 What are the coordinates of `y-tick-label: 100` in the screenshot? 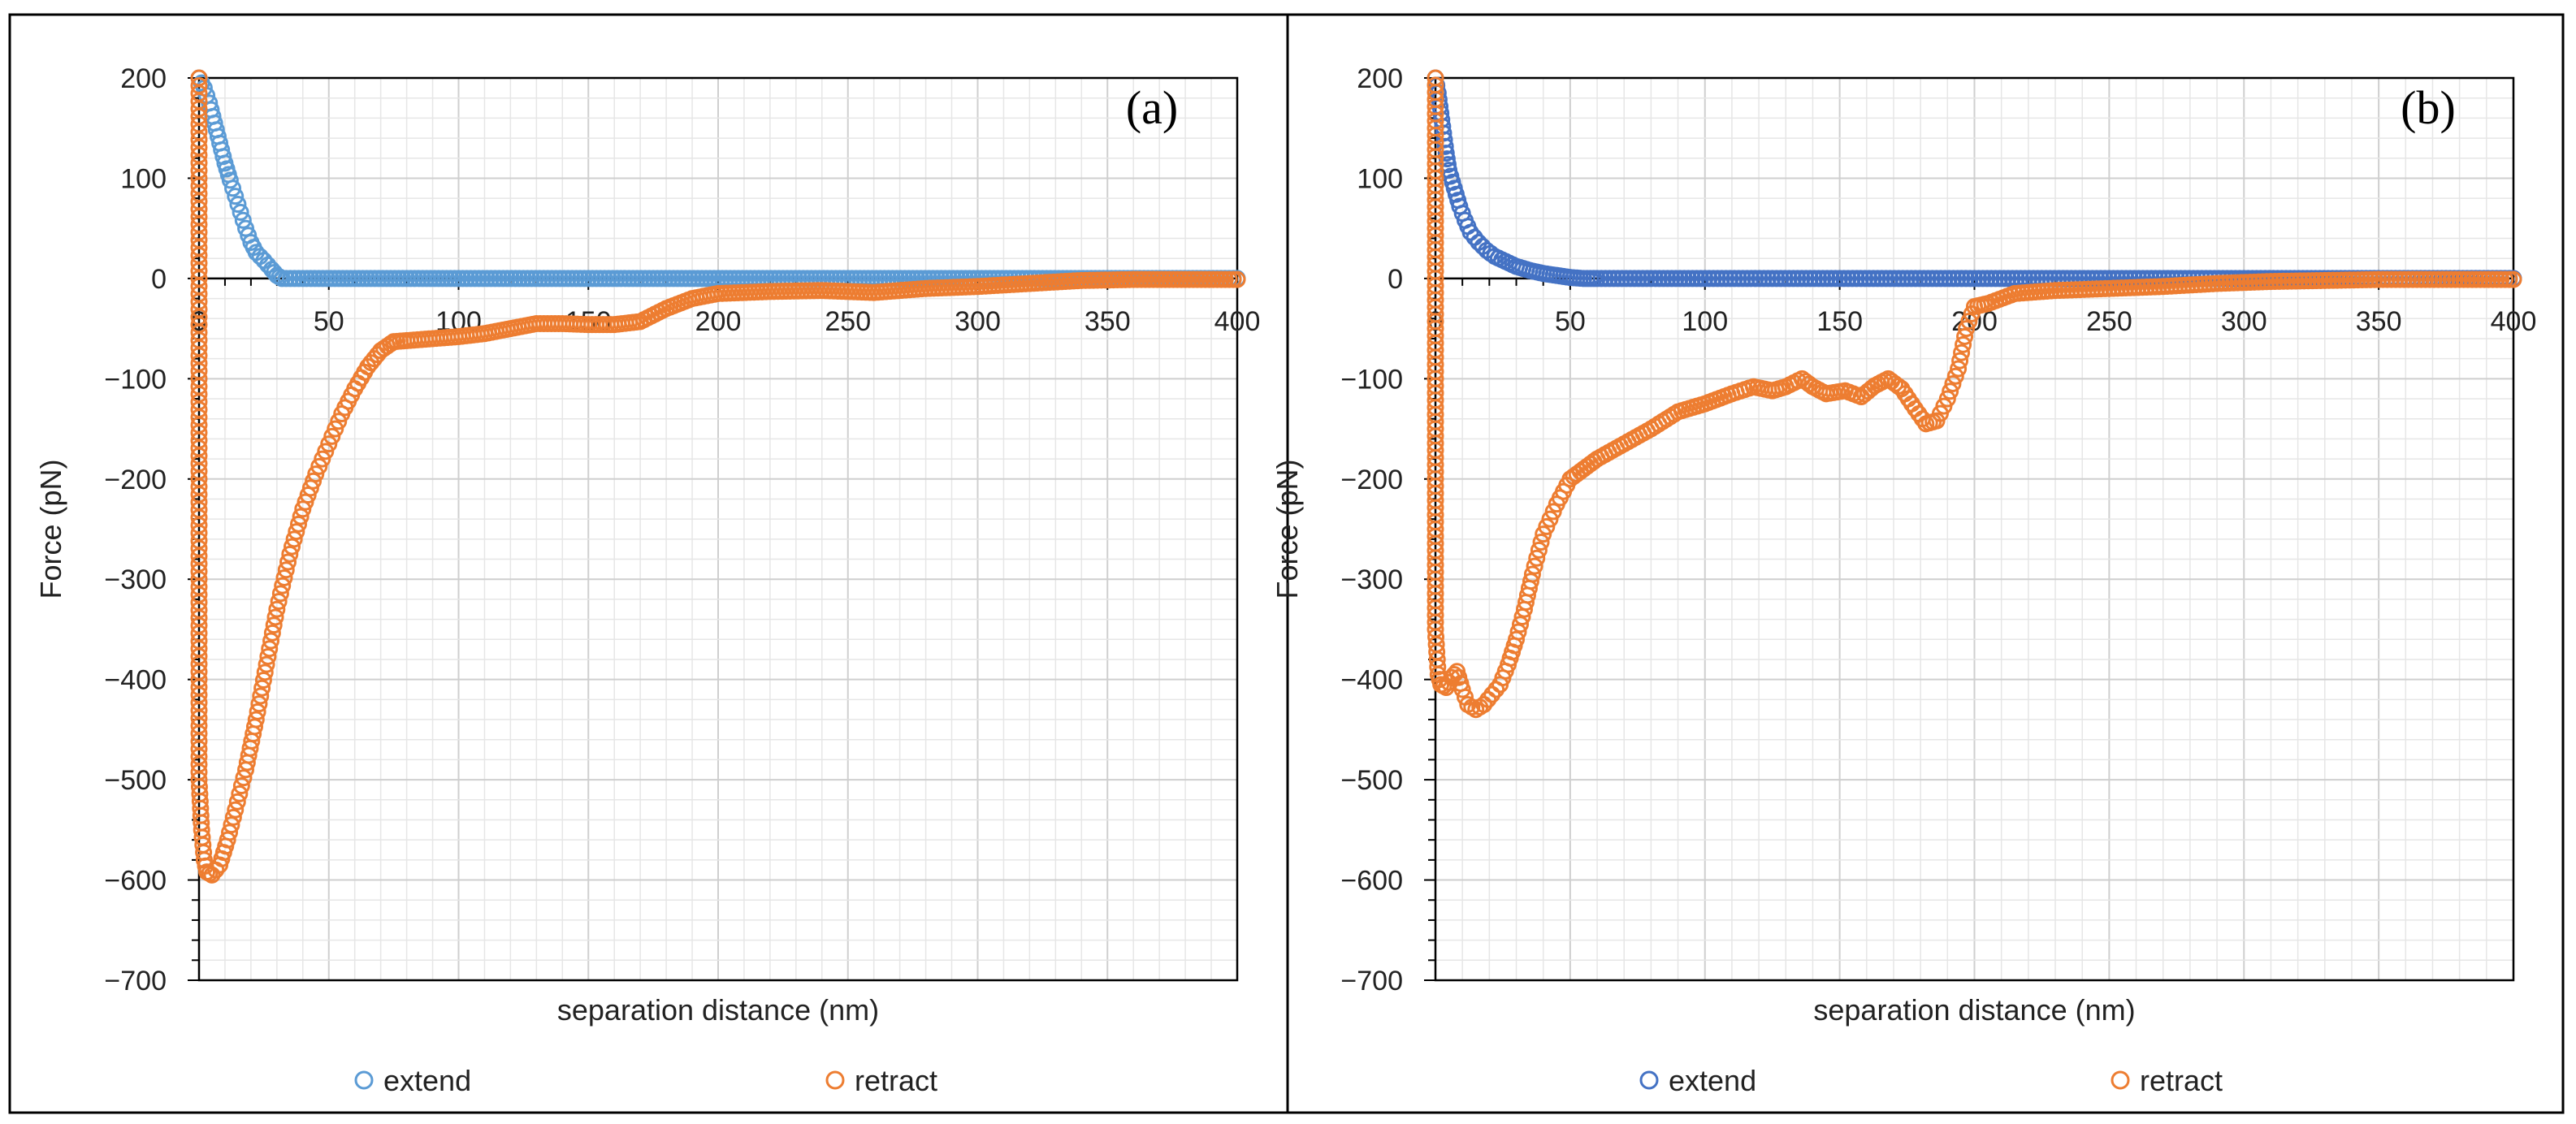 It's located at (143, 178).